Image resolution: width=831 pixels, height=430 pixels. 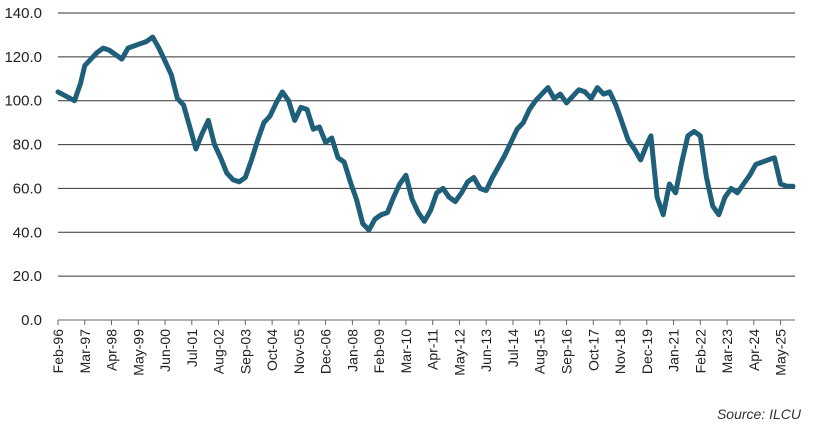 What do you see at coordinates (647, 351) in the screenshot?
I see `x-tick-label: Dec-19` at bounding box center [647, 351].